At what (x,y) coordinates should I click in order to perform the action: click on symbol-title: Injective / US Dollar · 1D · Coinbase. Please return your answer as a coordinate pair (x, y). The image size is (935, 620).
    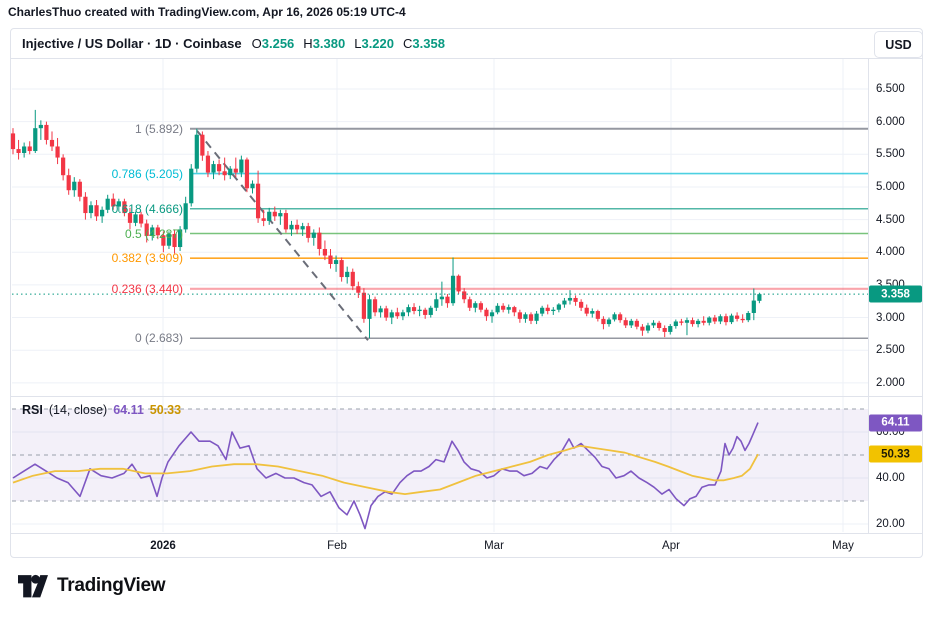
    Looking at the image, I should click on (132, 43).